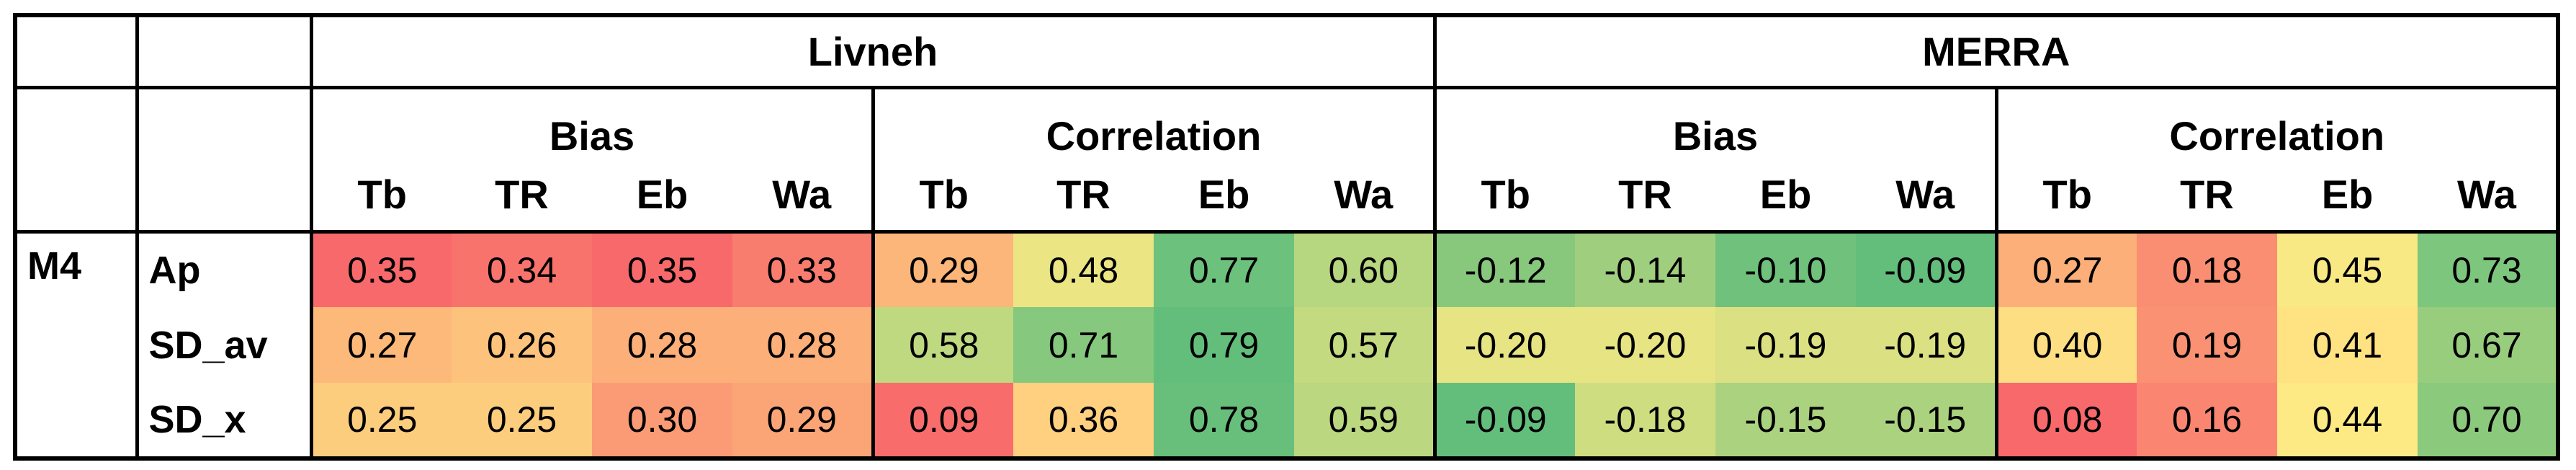 The height and width of the screenshot is (470, 2576). What do you see at coordinates (2065, 420) in the screenshot?
I see `value-cell: 0.08` at bounding box center [2065, 420].